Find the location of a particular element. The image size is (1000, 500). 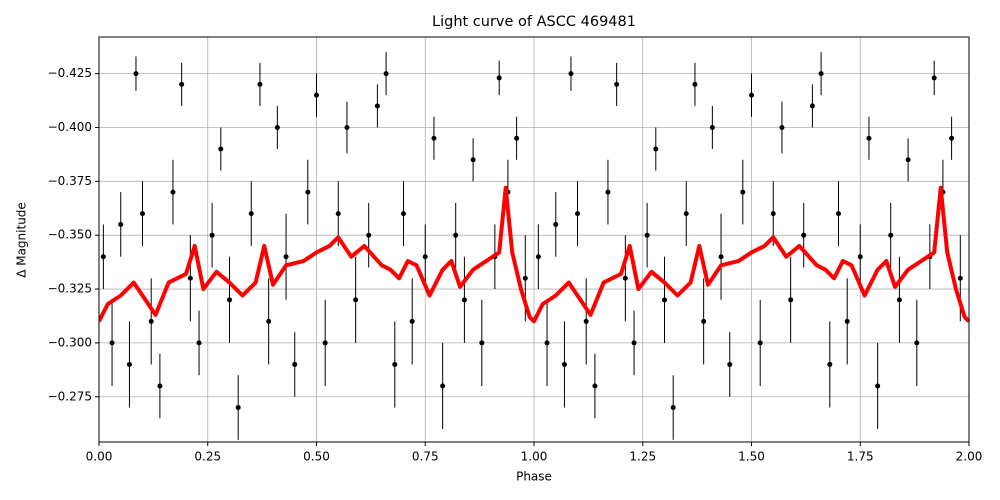

x-tick-label: 1.75 is located at coordinates (860, 457).